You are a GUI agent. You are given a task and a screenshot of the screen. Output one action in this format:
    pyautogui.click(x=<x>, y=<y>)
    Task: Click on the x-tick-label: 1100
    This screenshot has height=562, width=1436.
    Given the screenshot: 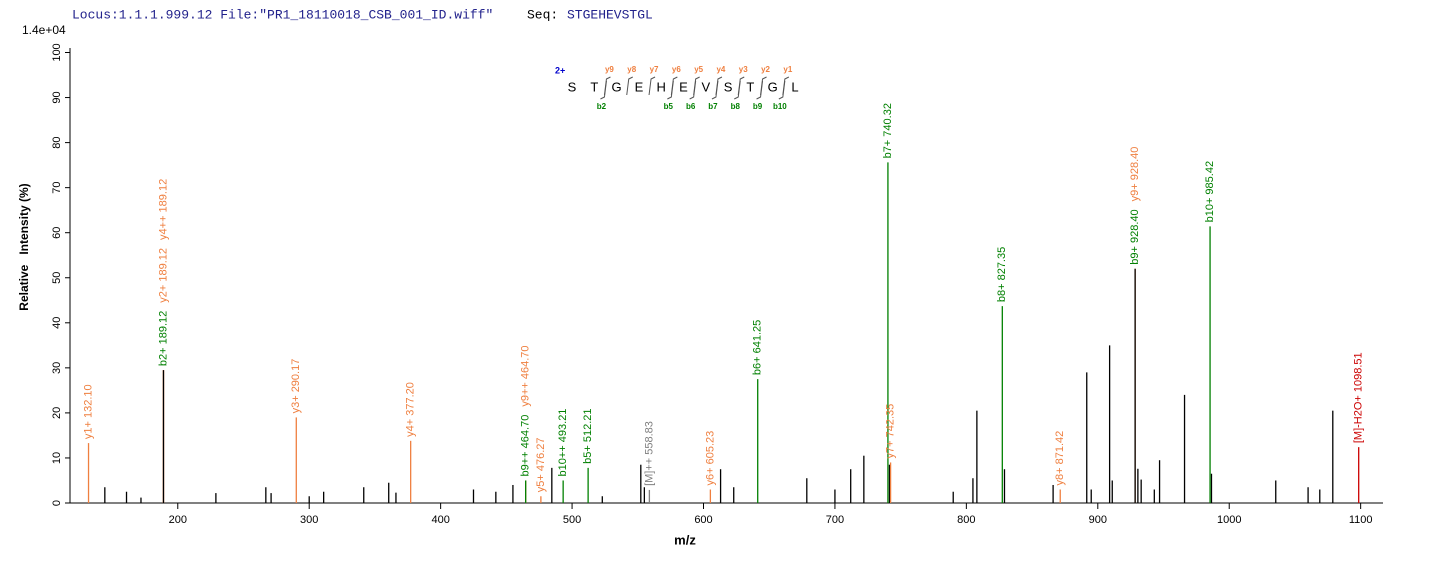 What is the action you would take?
    pyautogui.click(x=1361, y=520)
    